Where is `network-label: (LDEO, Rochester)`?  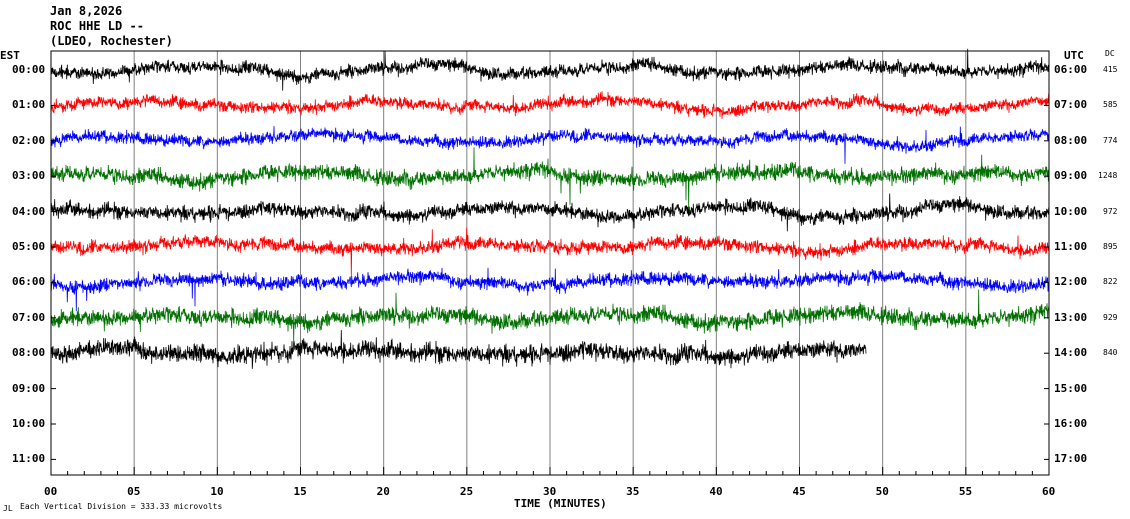 network-label: (LDEO, Rochester) is located at coordinates (111, 41).